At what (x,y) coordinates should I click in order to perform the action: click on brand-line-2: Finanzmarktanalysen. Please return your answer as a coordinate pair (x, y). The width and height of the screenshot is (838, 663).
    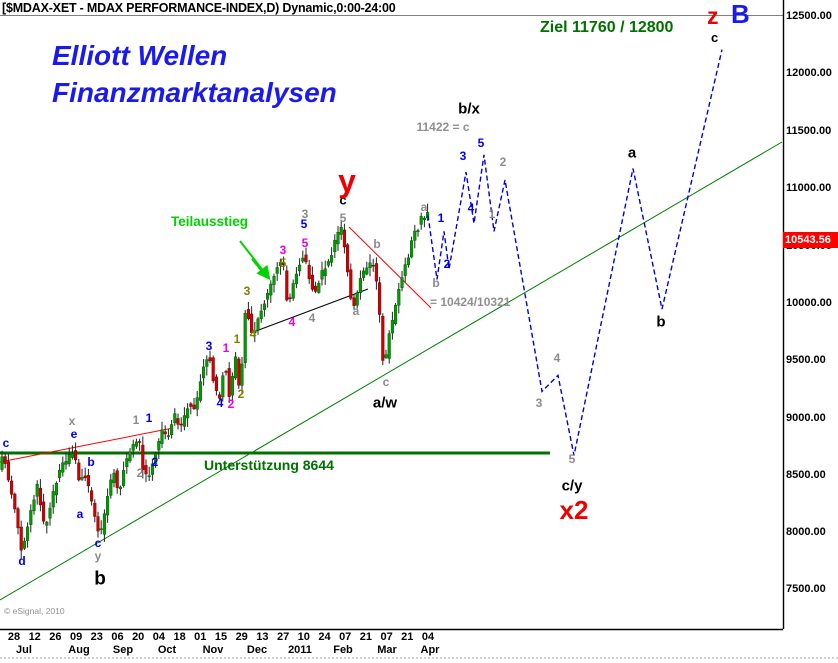
    Looking at the image, I should click on (194, 92).